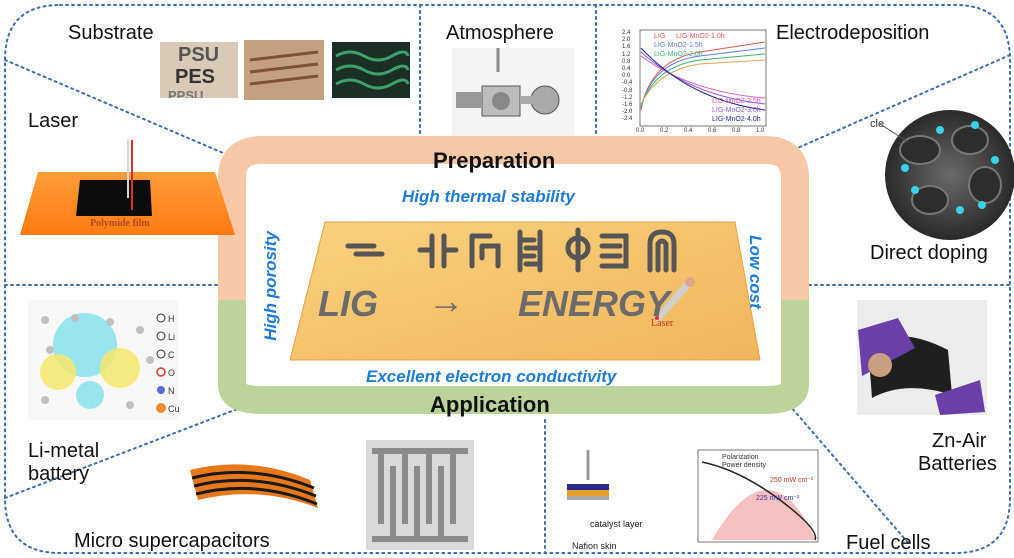  What do you see at coordinates (626, 33) in the screenshot?
I see `cv-y-tick: 2.4` at bounding box center [626, 33].